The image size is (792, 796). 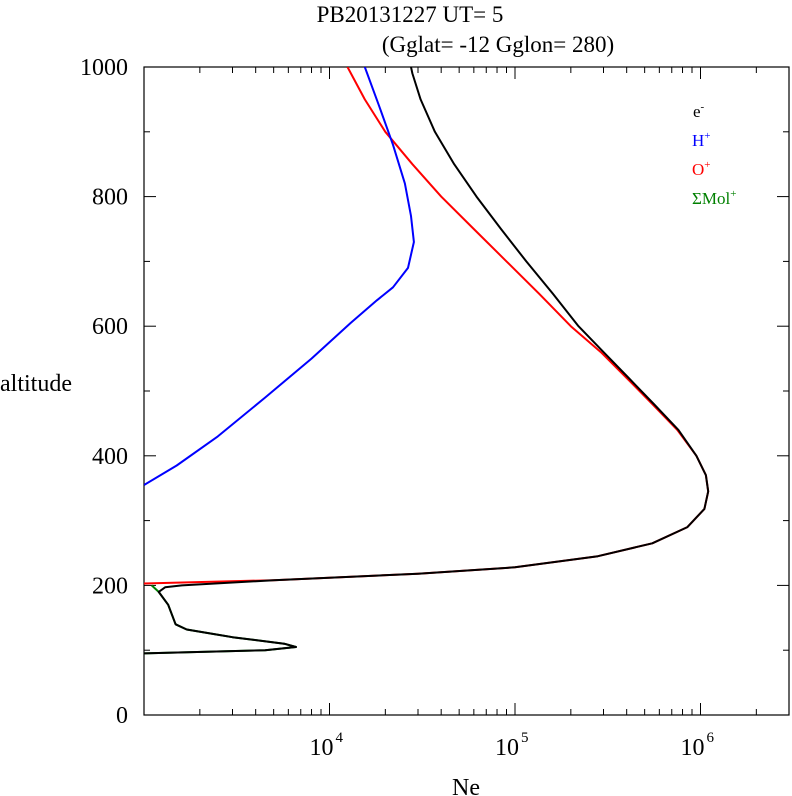 I want to click on legend-entry: H+, so click(x=701, y=140).